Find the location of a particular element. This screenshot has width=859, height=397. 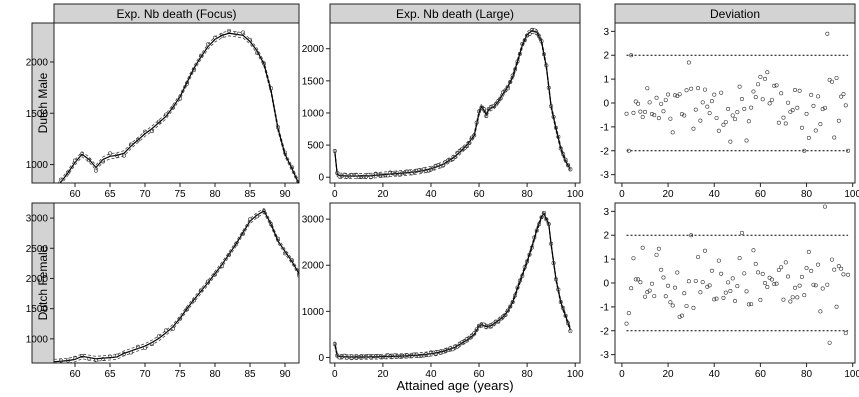

x-tick-label-female-large: 0 is located at coordinates (335, 374).